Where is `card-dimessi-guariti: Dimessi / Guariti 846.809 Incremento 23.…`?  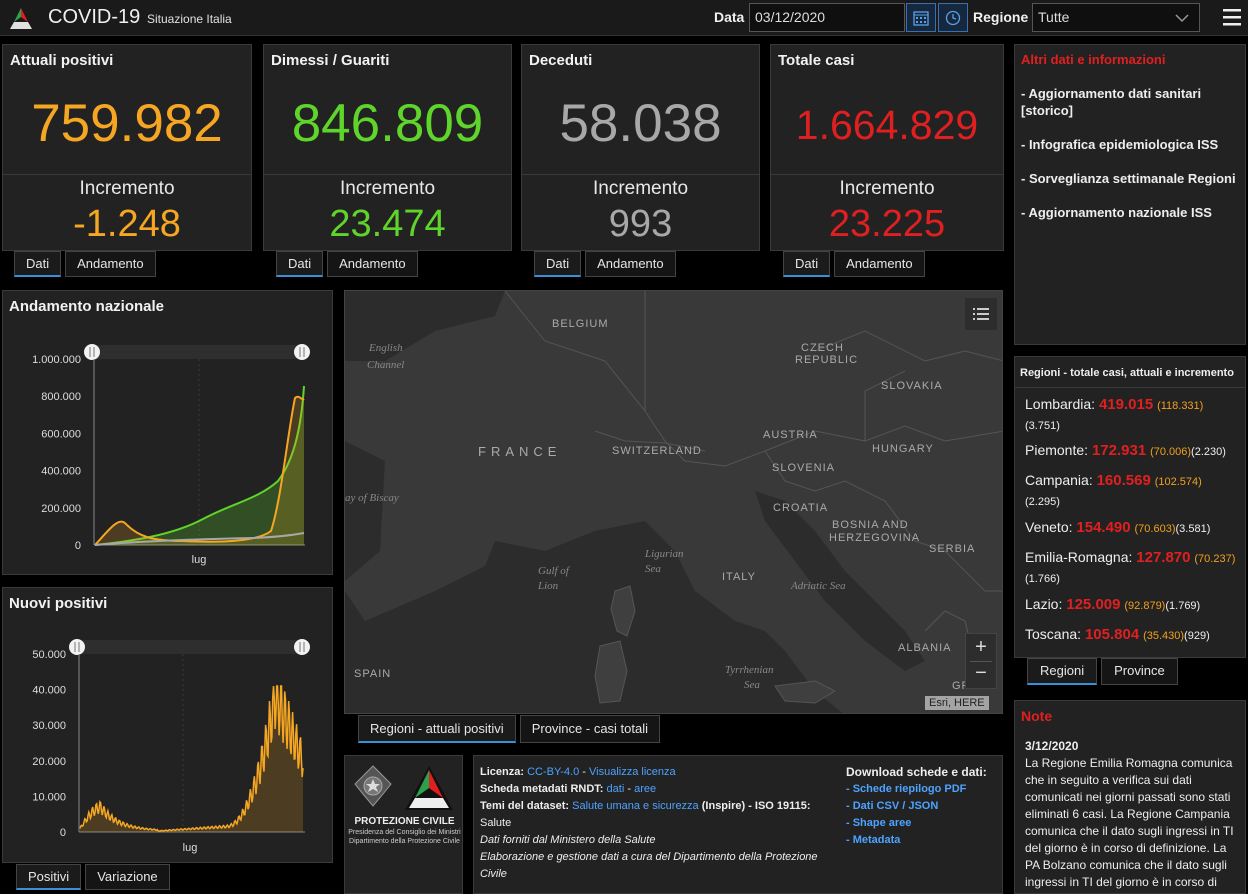
card-dimessi-guariti: Dimessi / Guariti 846.809 Incremento 23.… is located at coordinates (387, 147).